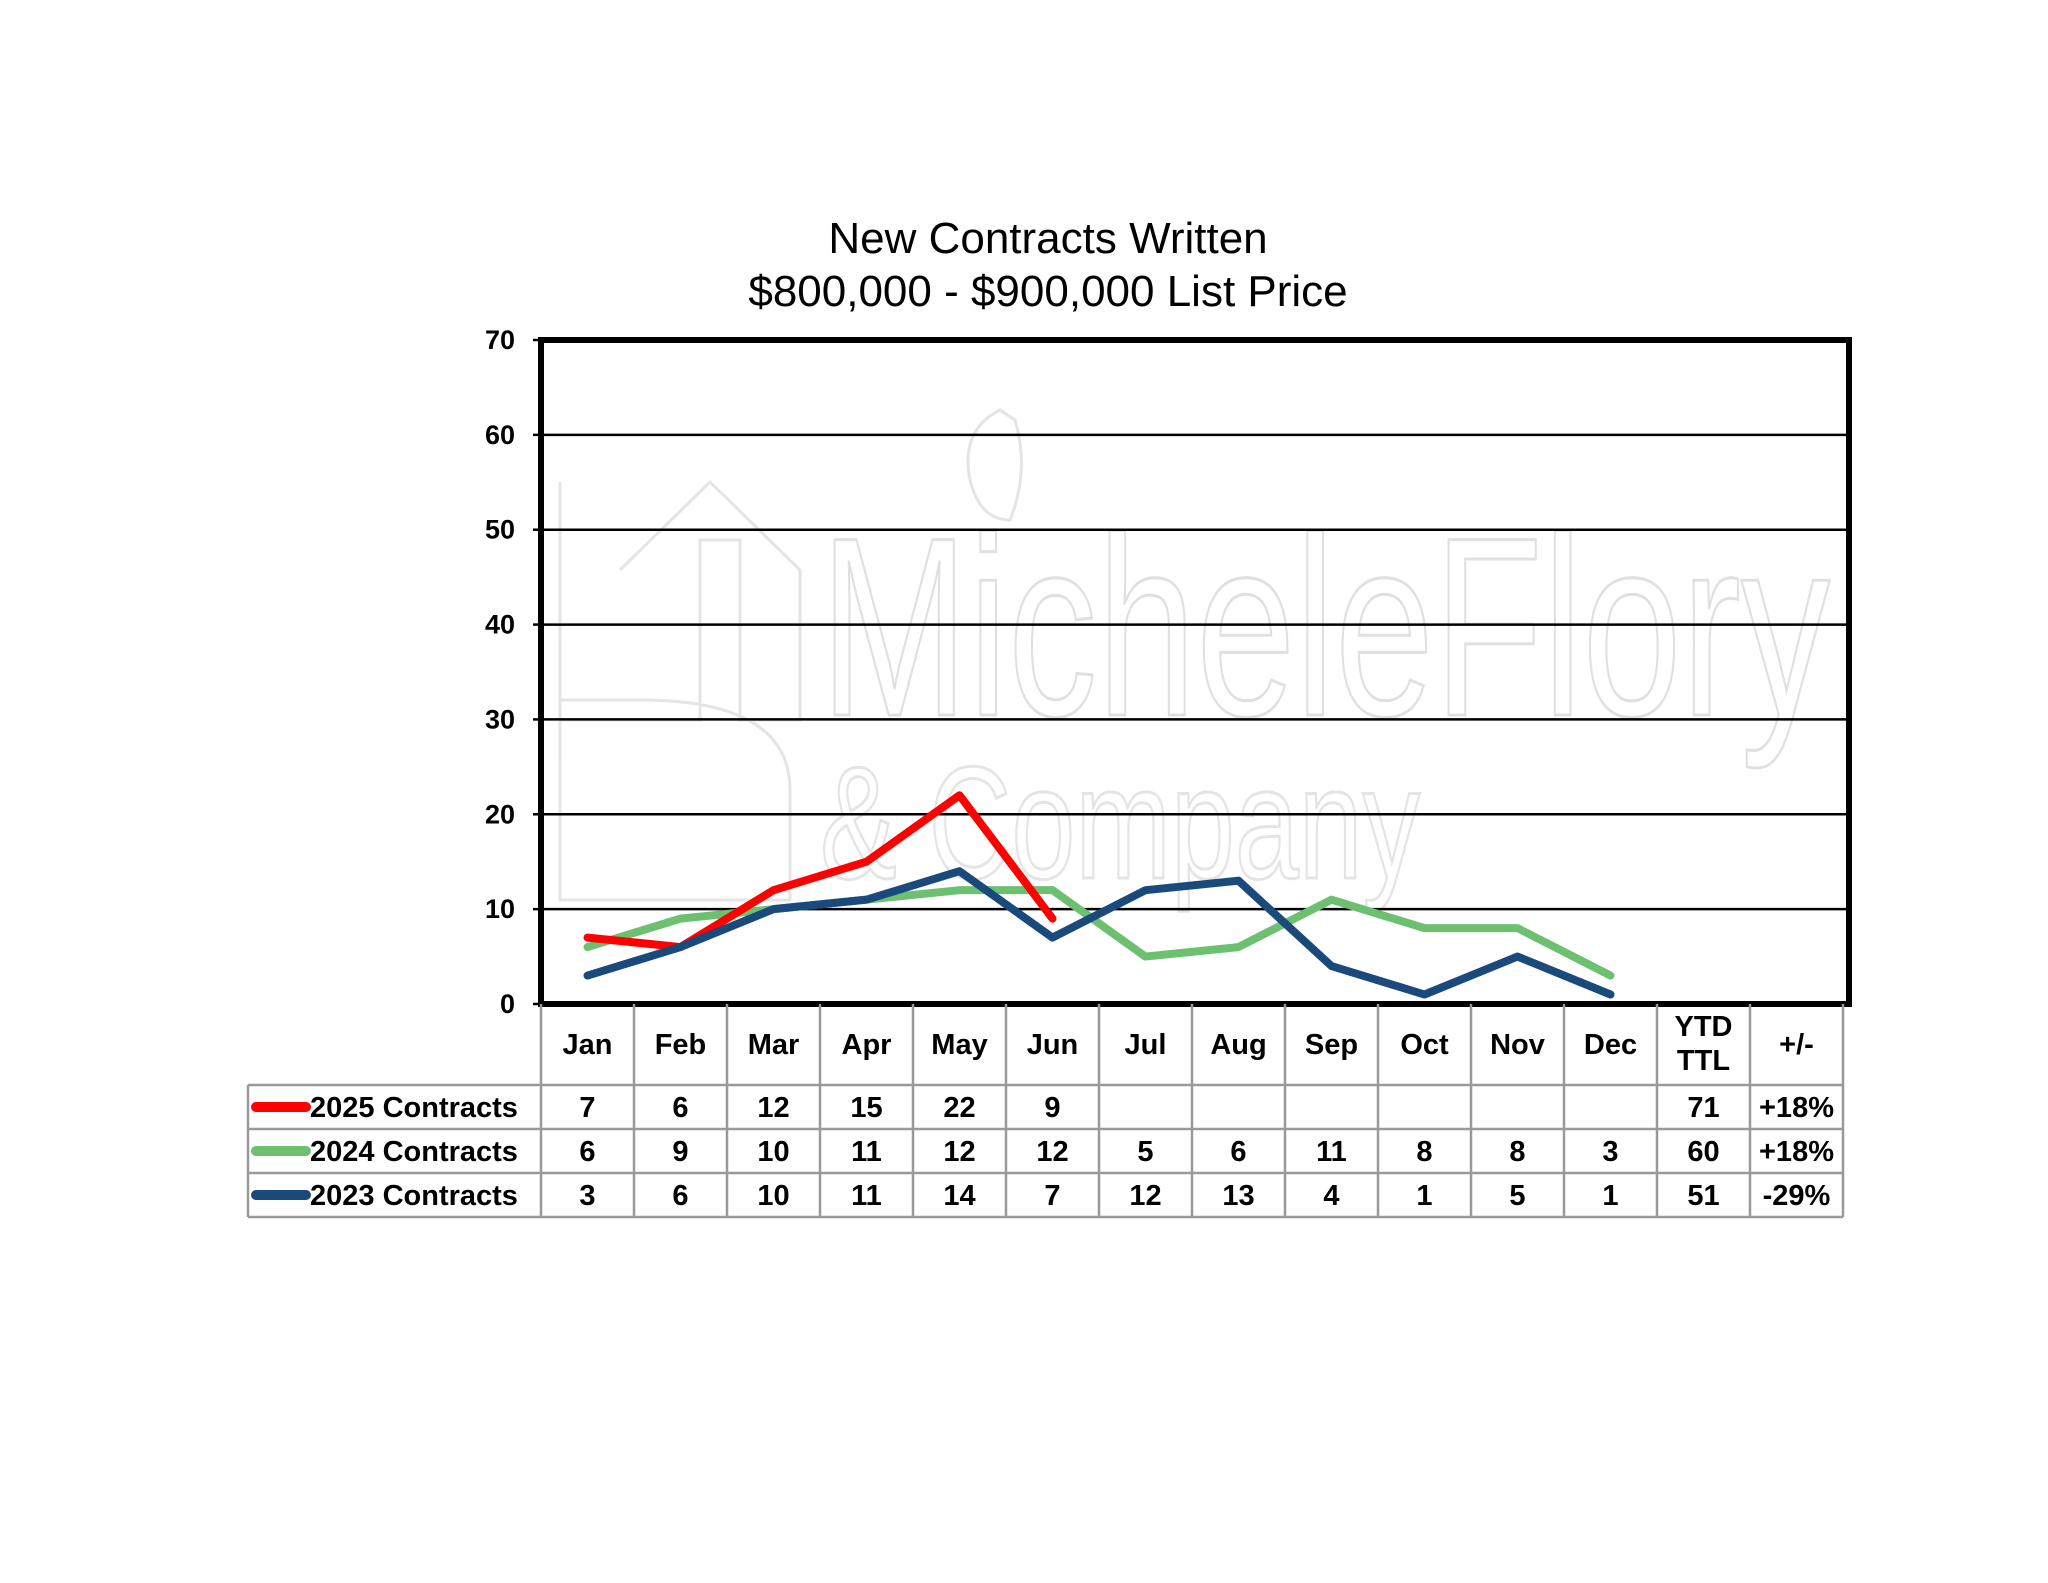  I want to click on watermark-line-1: MicheleFlory, so click(1325, 627).